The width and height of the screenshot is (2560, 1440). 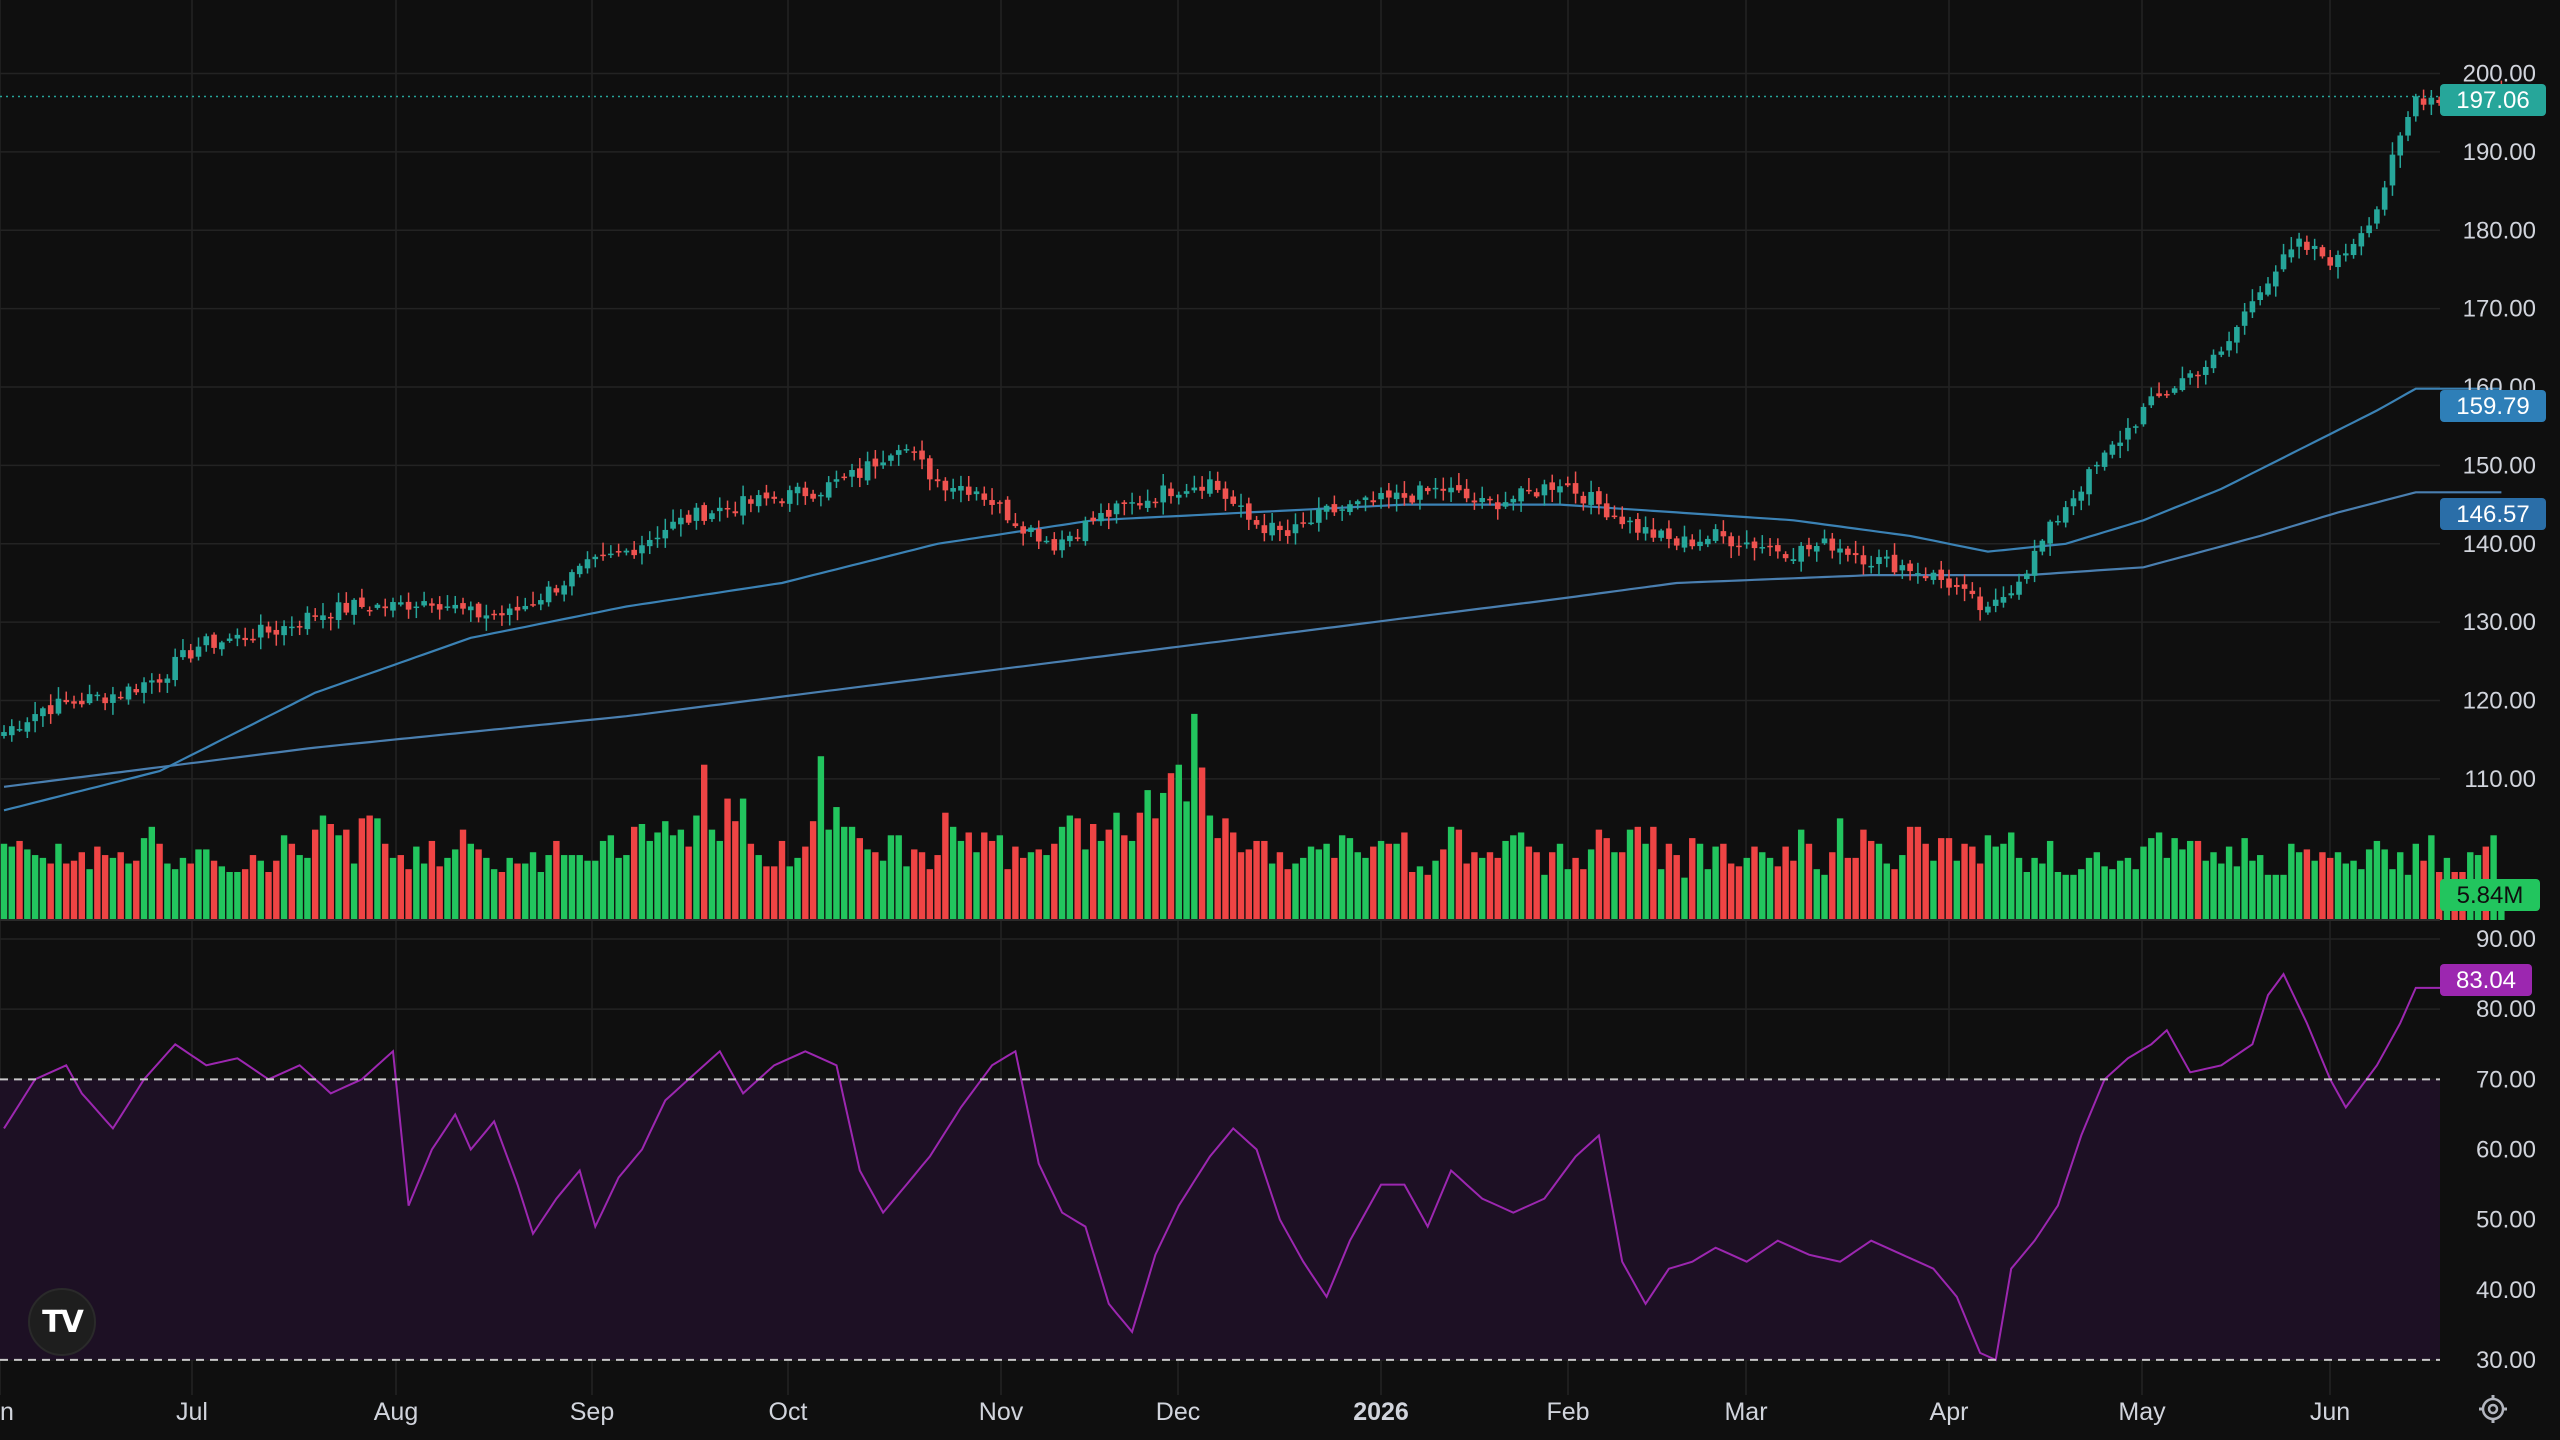 What do you see at coordinates (2506, 1290) in the screenshot?
I see `rsi-tick-label: 40.00` at bounding box center [2506, 1290].